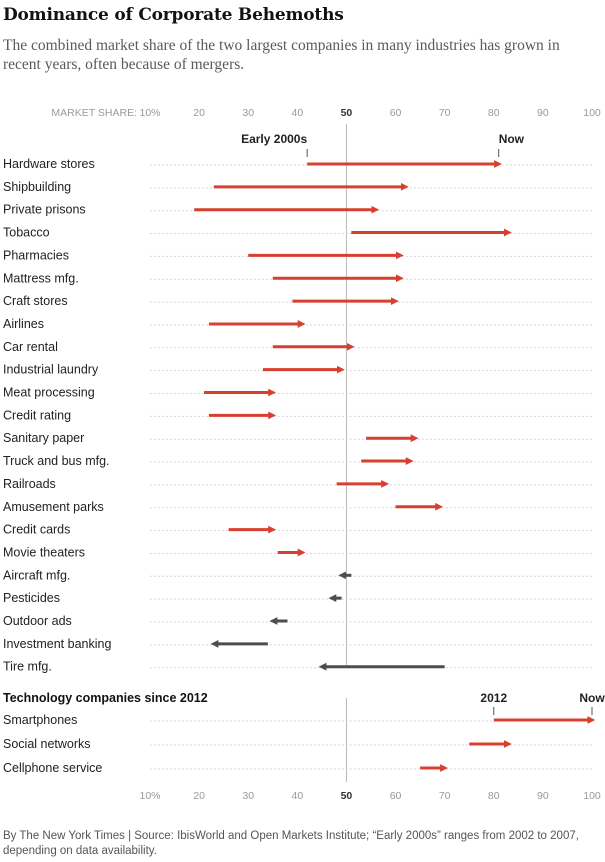 The image size is (605, 862). I want to click on bottom-tick-label: 10%, so click(149, 796).